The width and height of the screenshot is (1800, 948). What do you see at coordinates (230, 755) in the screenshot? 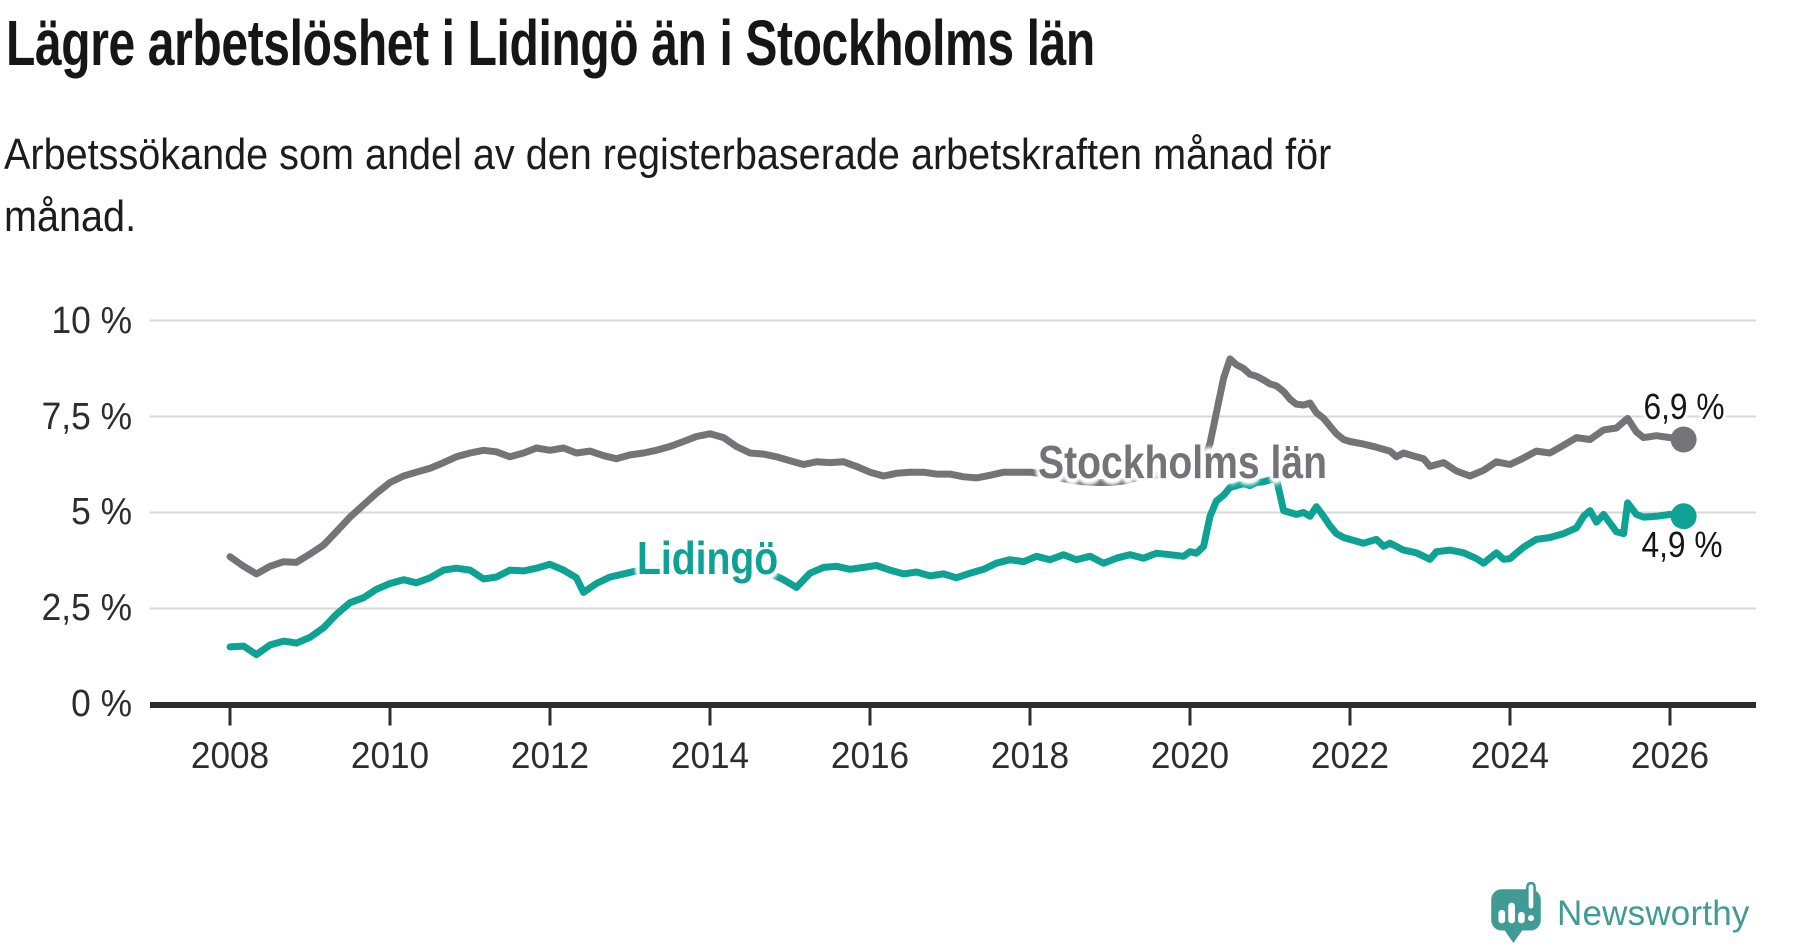
I see `x-axis-label-2008: 2008` at bounding box center [230, 755].